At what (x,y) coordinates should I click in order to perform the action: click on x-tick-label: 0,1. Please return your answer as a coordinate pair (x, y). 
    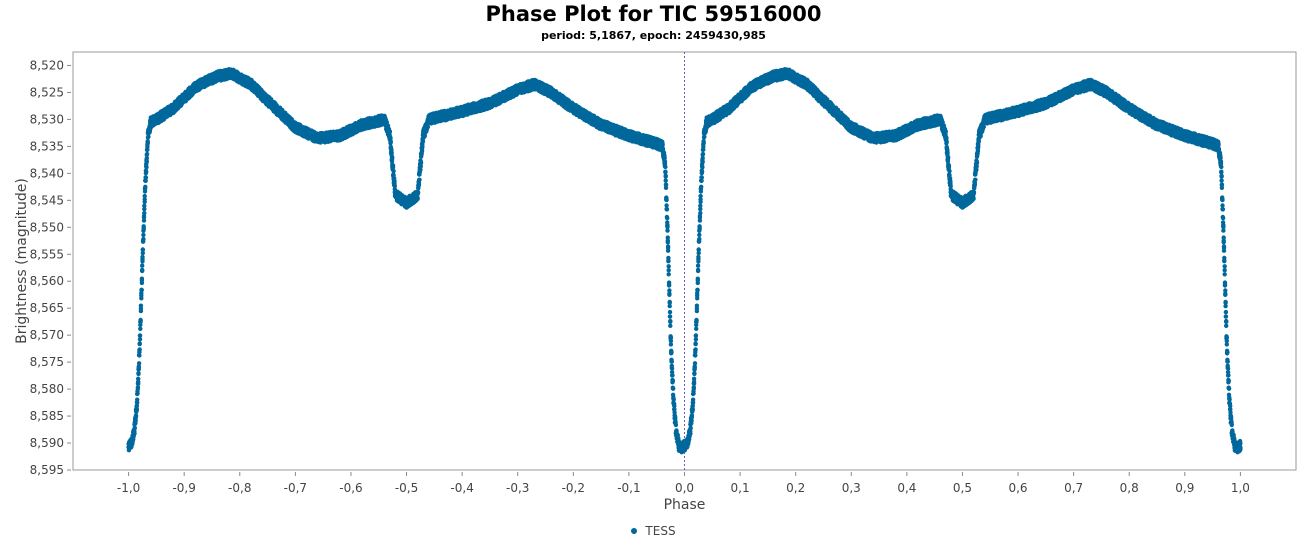
    Looking at the image, I should click on (740, 488).